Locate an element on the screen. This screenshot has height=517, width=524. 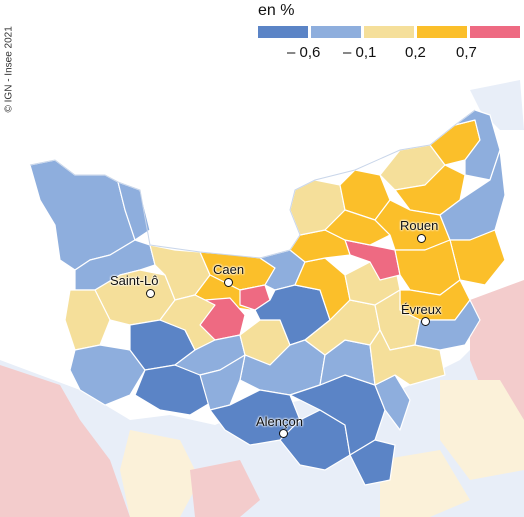
copyright-note: © IGN - Insee 2021 is located at coordinates (7, 60).